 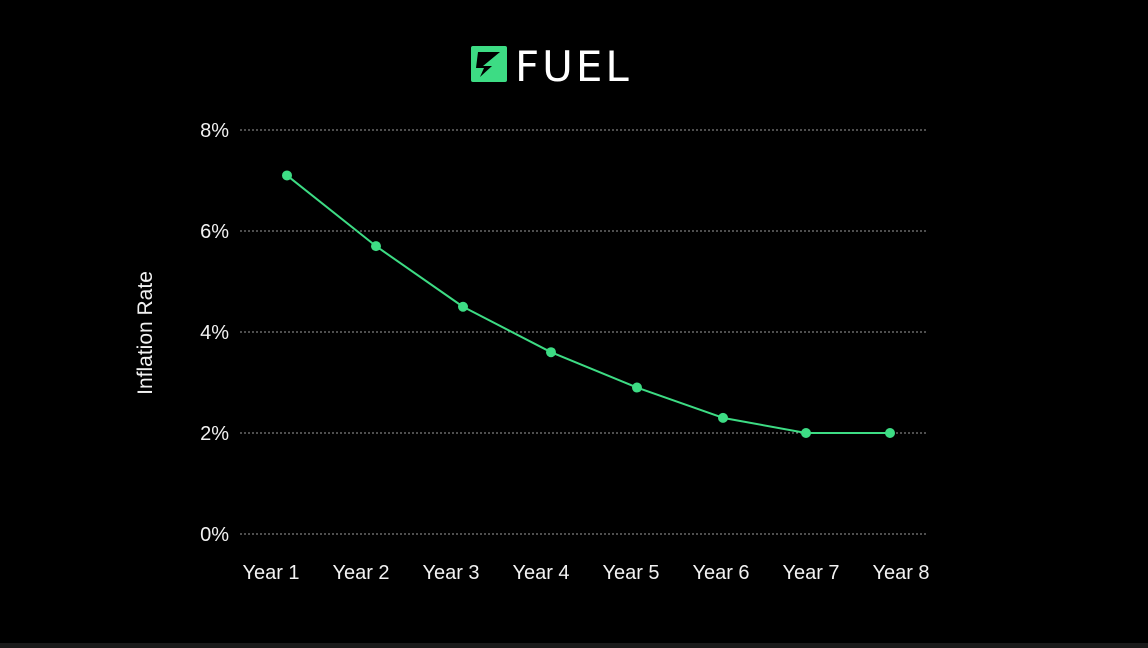 I want to click on x-tick-label: Year 5, so click(x=630, y=573).